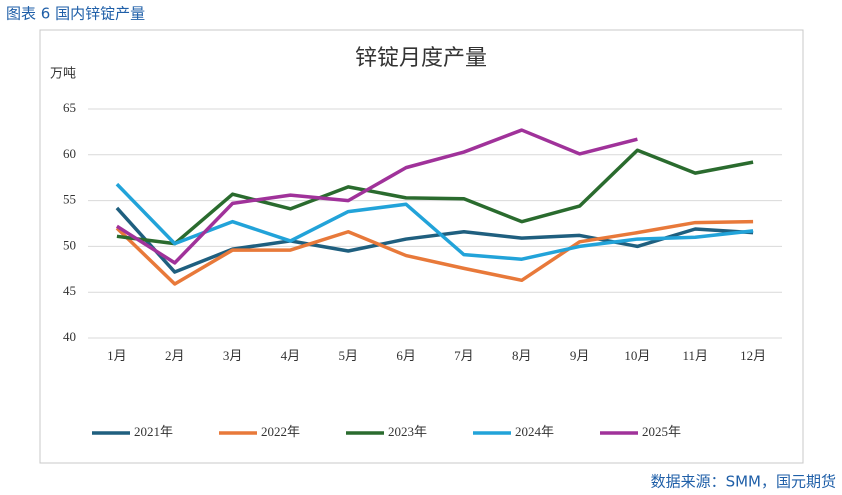 This screenshot has height=495, width=842. I want to click on x-tick-label: 2月, so click(175, 355).